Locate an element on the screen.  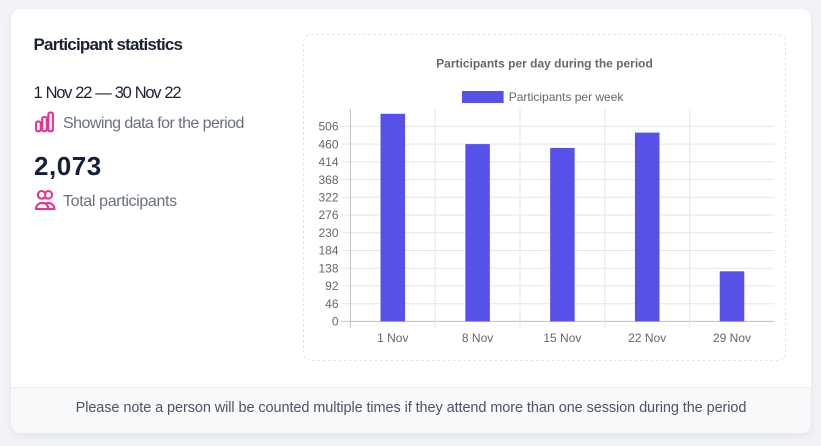
svg-text: Participants per week is located at coordinates (567, 97).